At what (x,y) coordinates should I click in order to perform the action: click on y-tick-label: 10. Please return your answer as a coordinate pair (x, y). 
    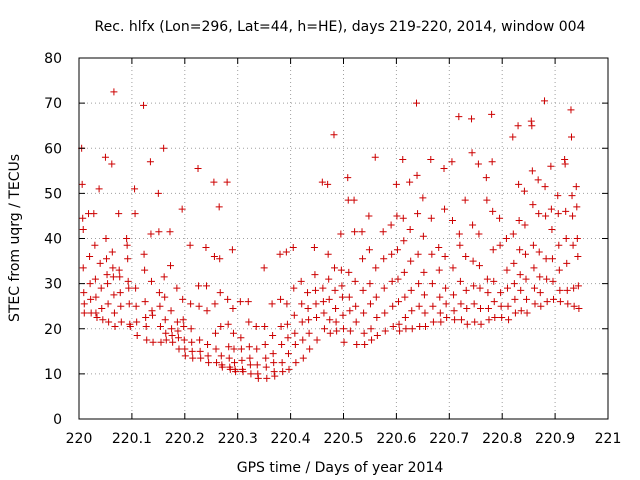
    Looking at the image, I should click on (53, 375).